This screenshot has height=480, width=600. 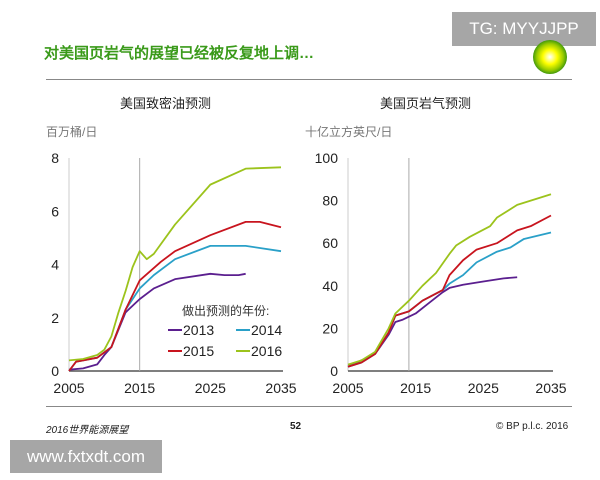 I want to click on bp-logo-icon, so click(x=550, y=57).